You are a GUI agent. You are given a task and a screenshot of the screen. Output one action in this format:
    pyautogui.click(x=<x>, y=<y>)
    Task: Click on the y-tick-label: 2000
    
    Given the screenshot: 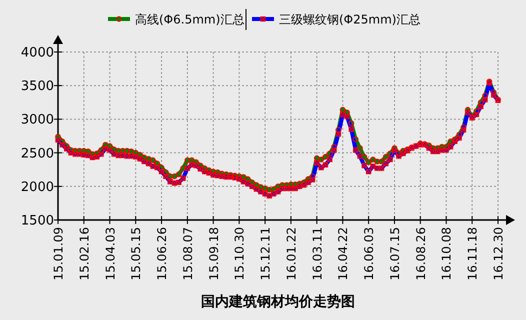 What is the action you would take?
    pyautogui.click(x=37, y=187)
    